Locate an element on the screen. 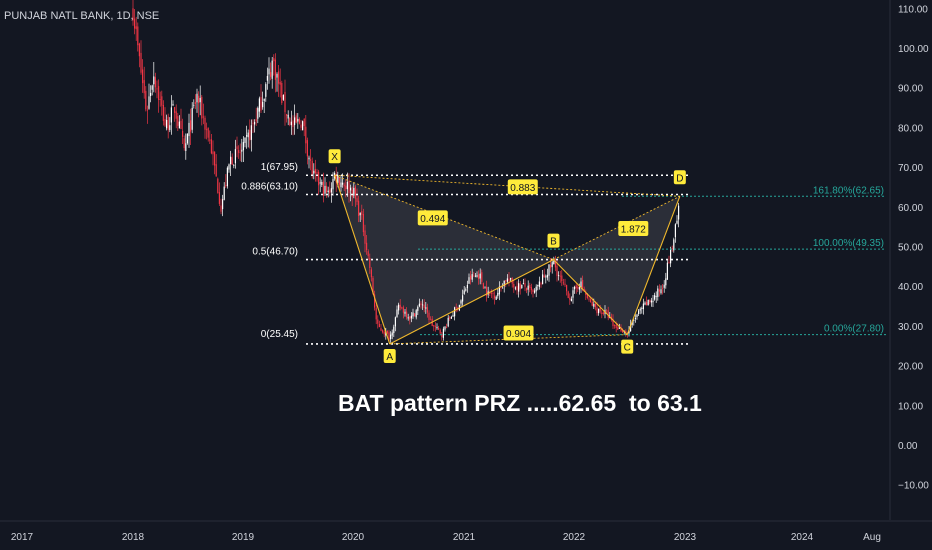  y-tick-label: 100.00 is located at coordinates (913, 49).